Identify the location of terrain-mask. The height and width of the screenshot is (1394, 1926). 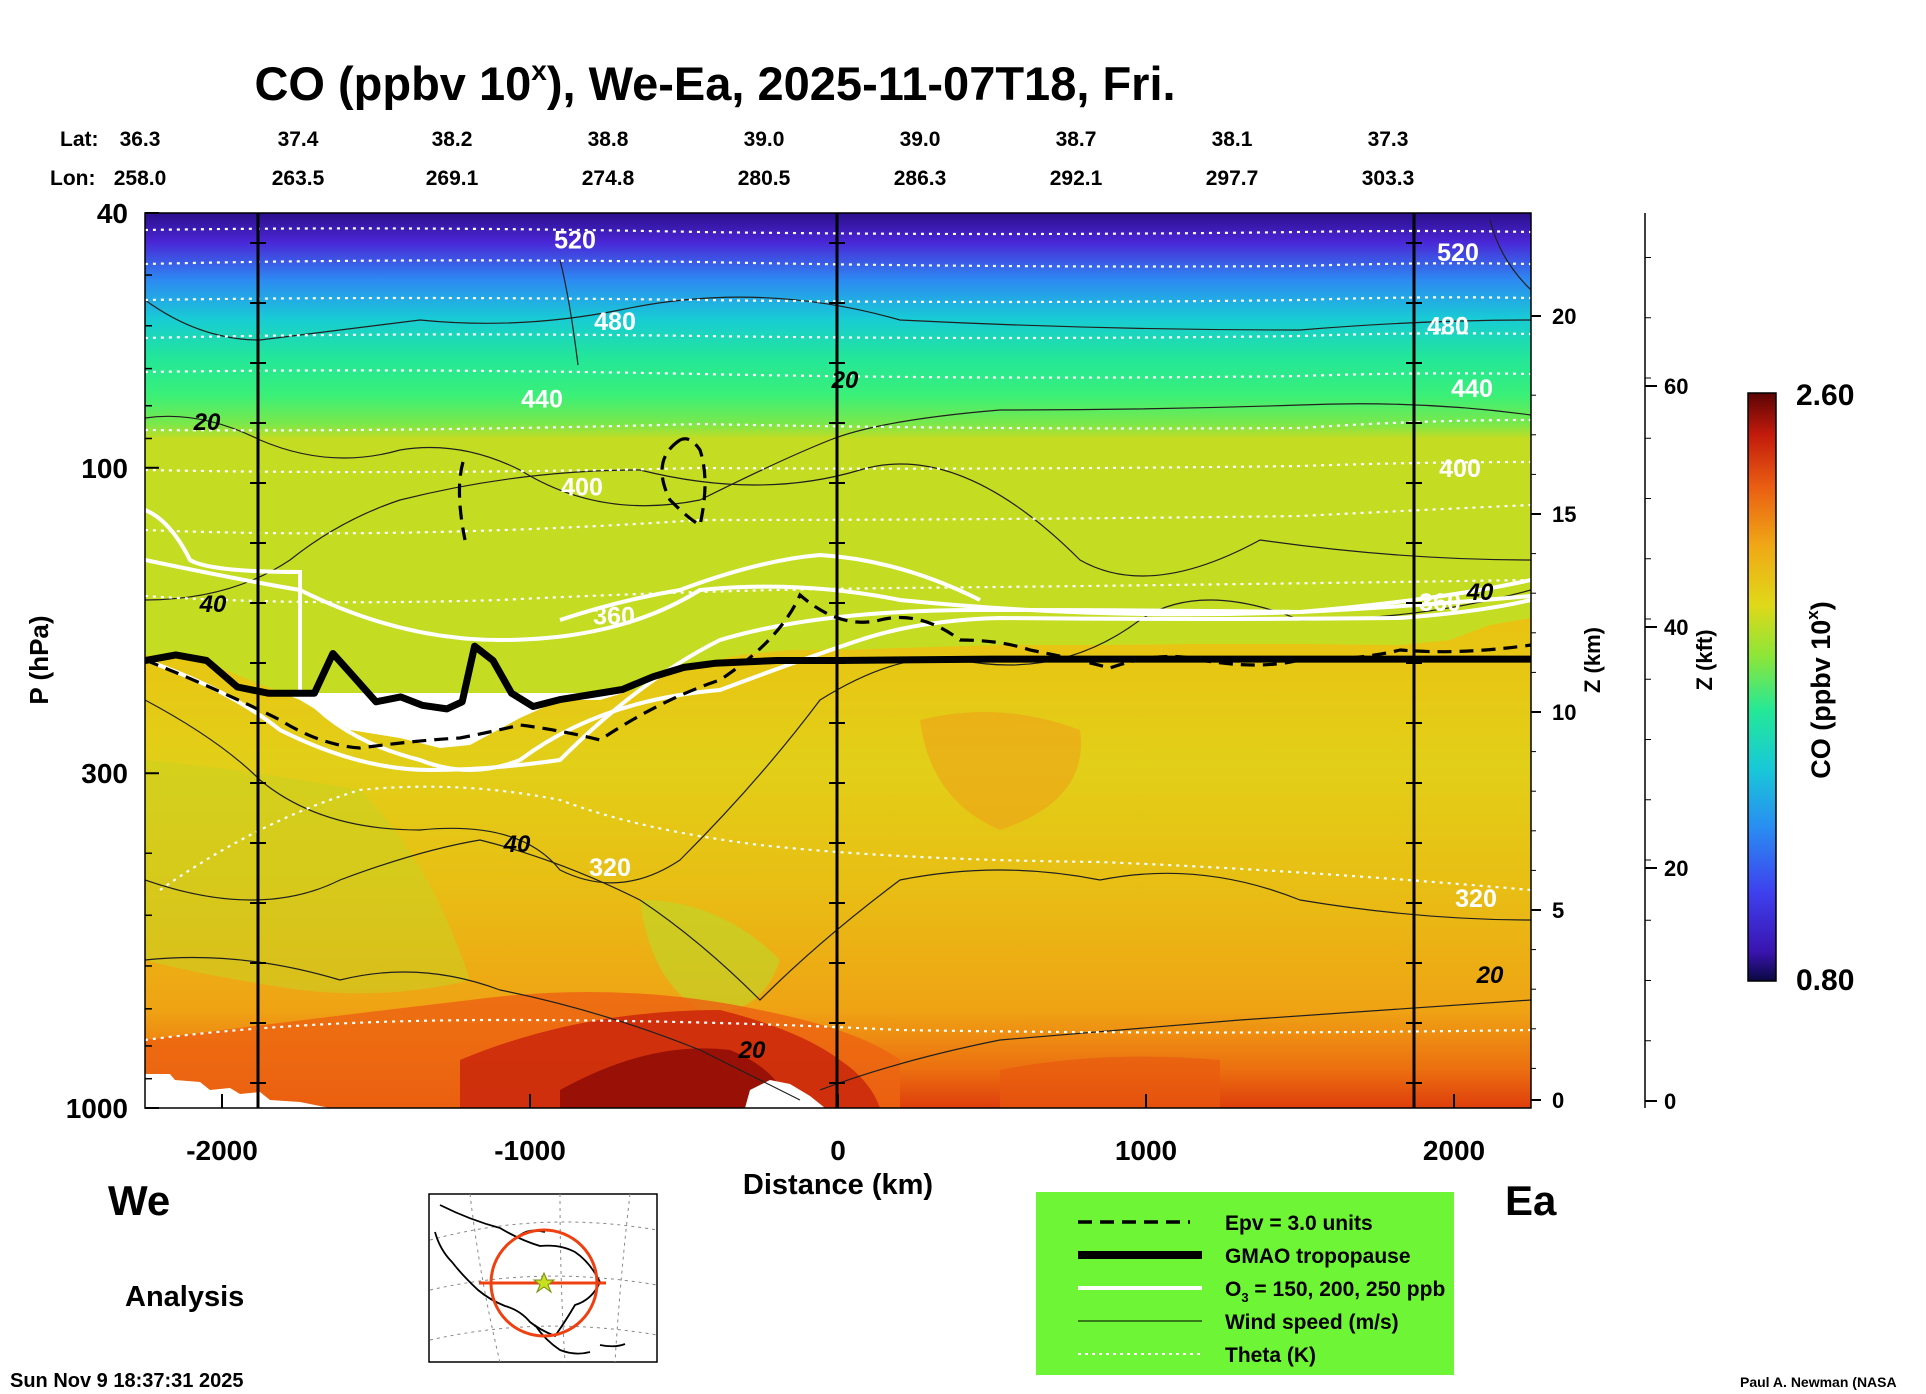
(237, 1091).